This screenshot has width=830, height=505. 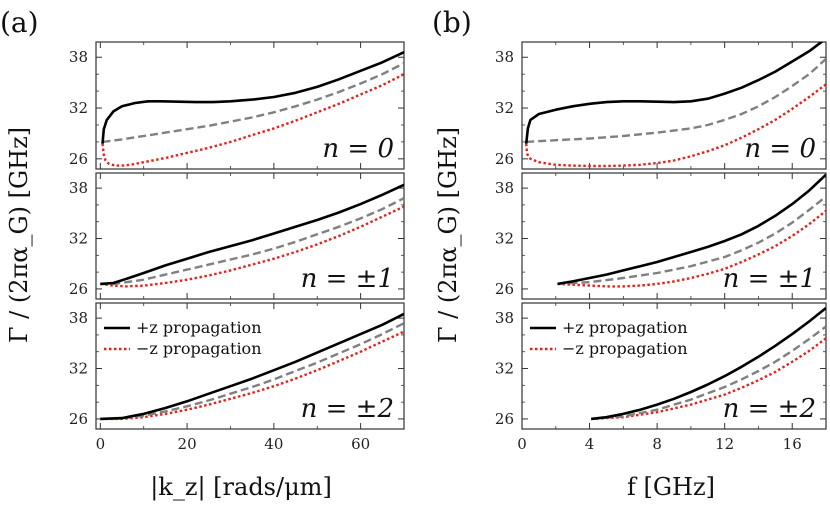 What do you see at coordinates (360, 444) in the screenshot?
I see `x-tick-label: 60` at bounding box center [360, 444].